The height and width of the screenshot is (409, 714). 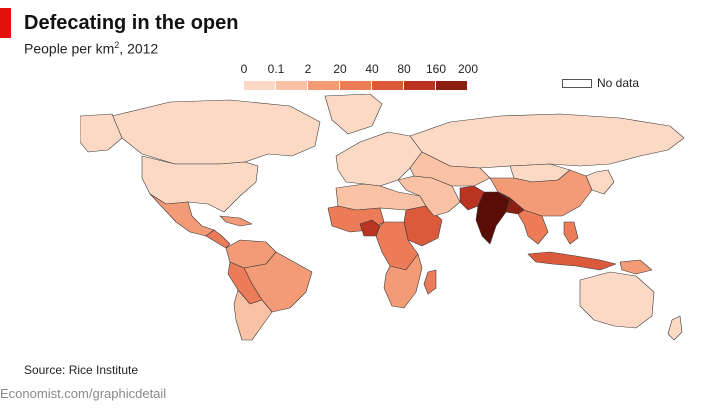 I want to click on source-note: Source: Rice Institute, so click(x=81, y=370).